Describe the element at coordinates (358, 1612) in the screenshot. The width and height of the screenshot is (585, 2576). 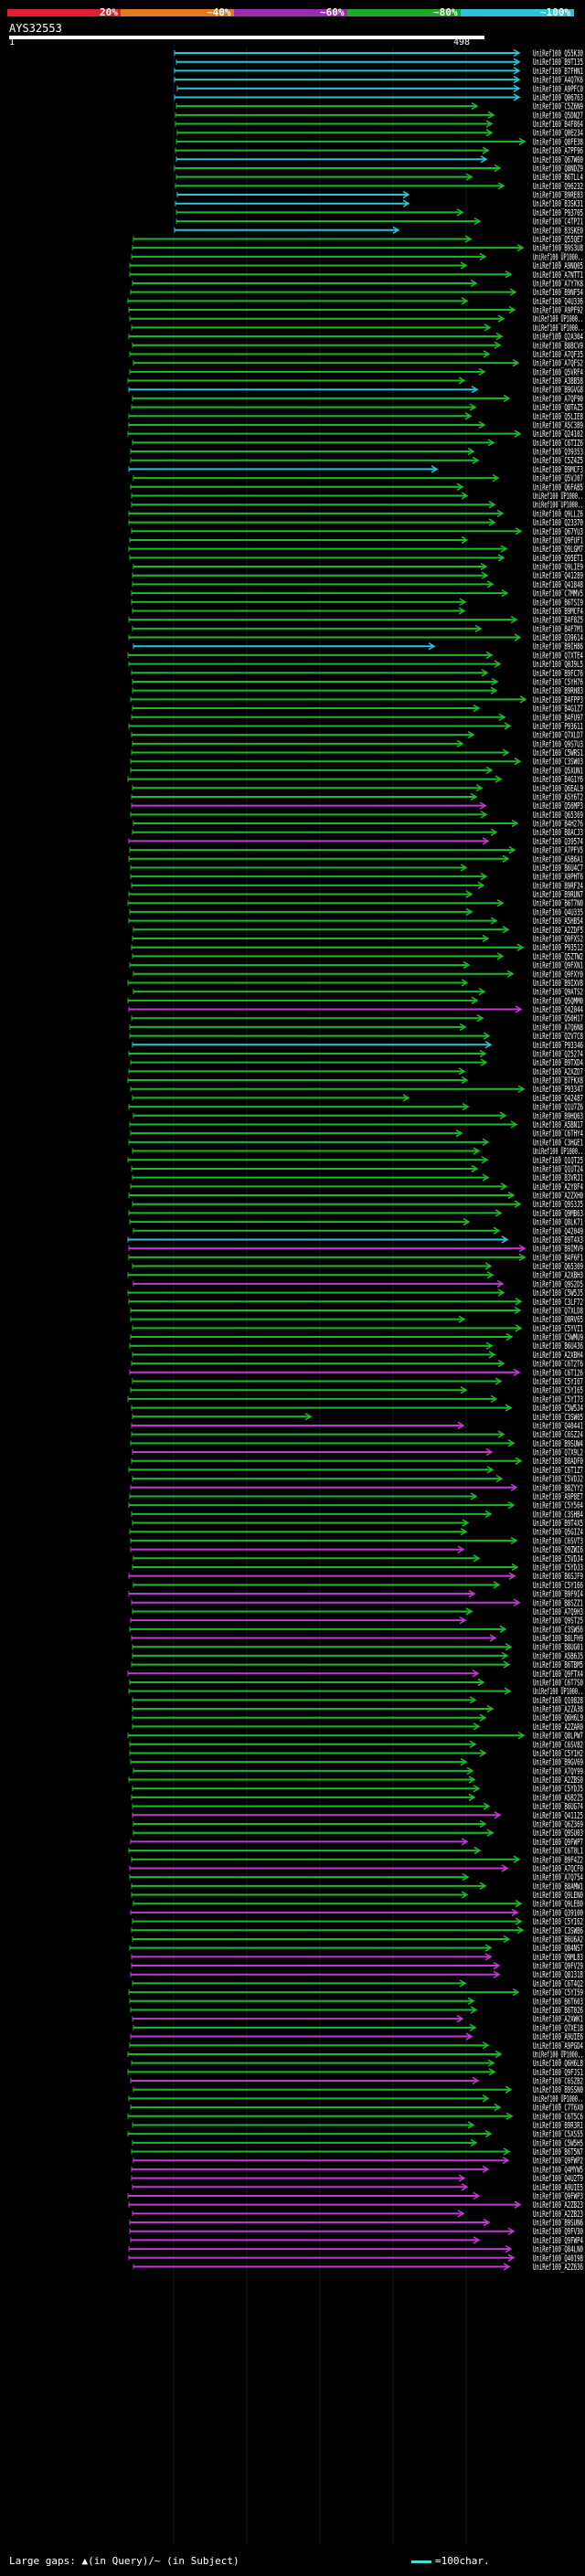
I see `hit-row: UniRef100_A7Q9H3` at that location.